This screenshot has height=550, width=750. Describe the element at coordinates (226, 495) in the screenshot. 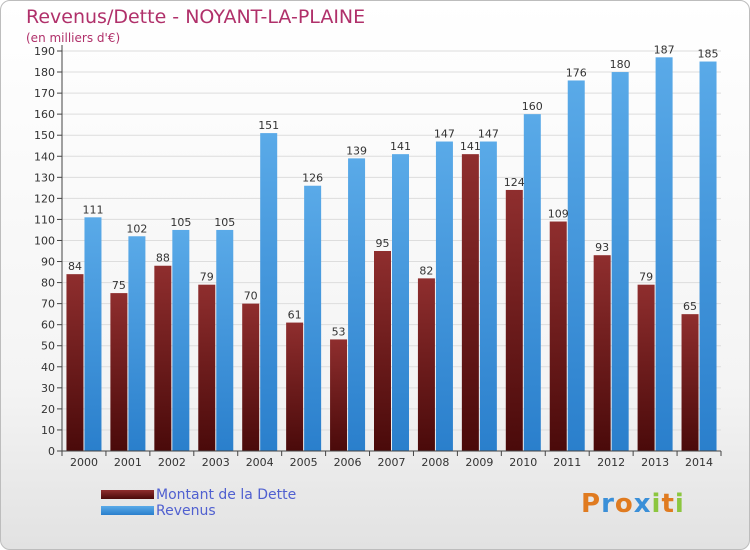

I see `legend-label-dette: Montant de la Dette` at that location.